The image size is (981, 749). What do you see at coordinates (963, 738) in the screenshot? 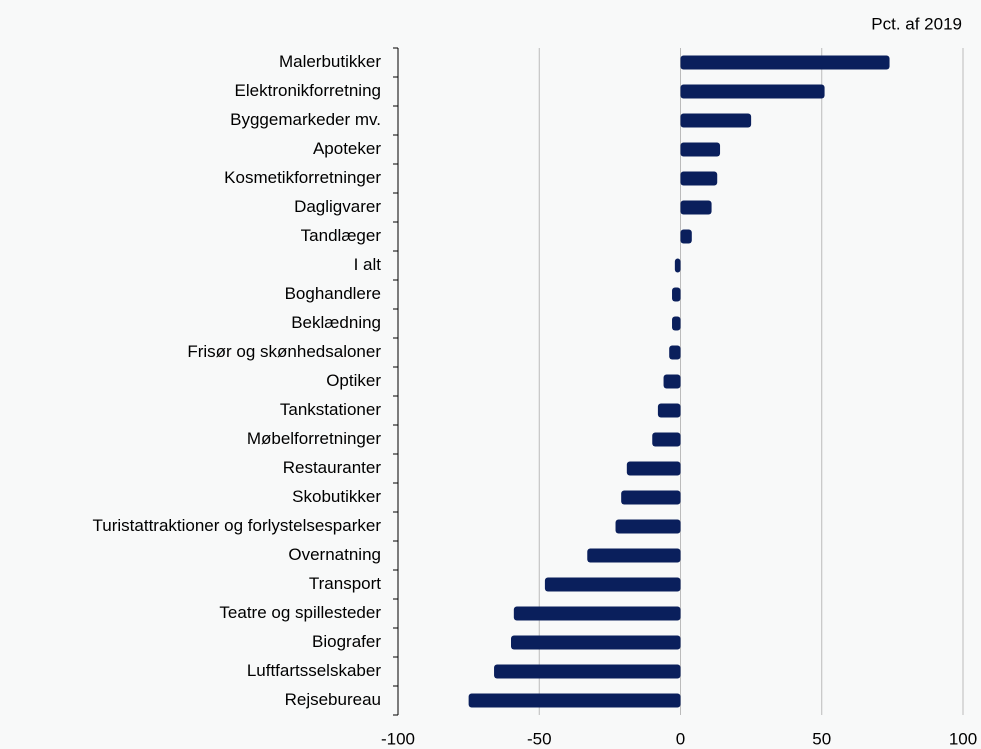
I see `x-tick-label: 100` at bounding box center [963, 738].